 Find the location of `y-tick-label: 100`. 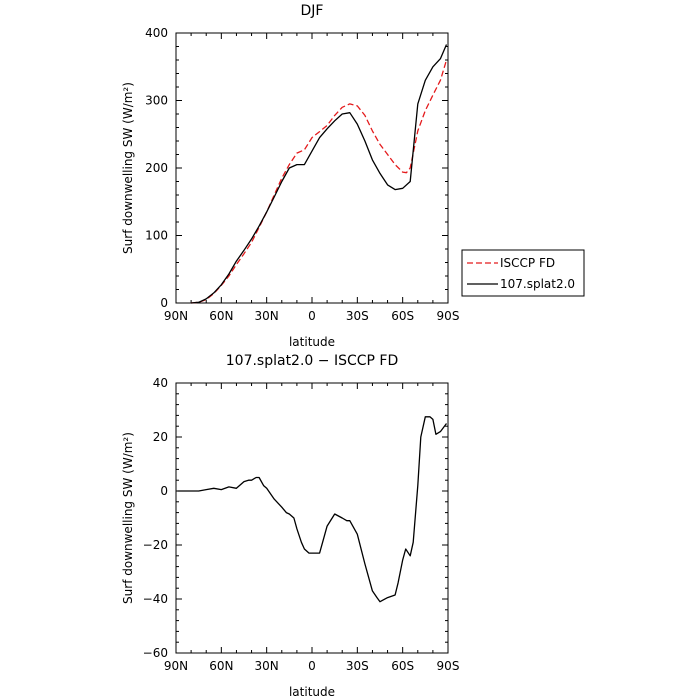

y-tick-label: 100 is located at coordinates (156, 236).